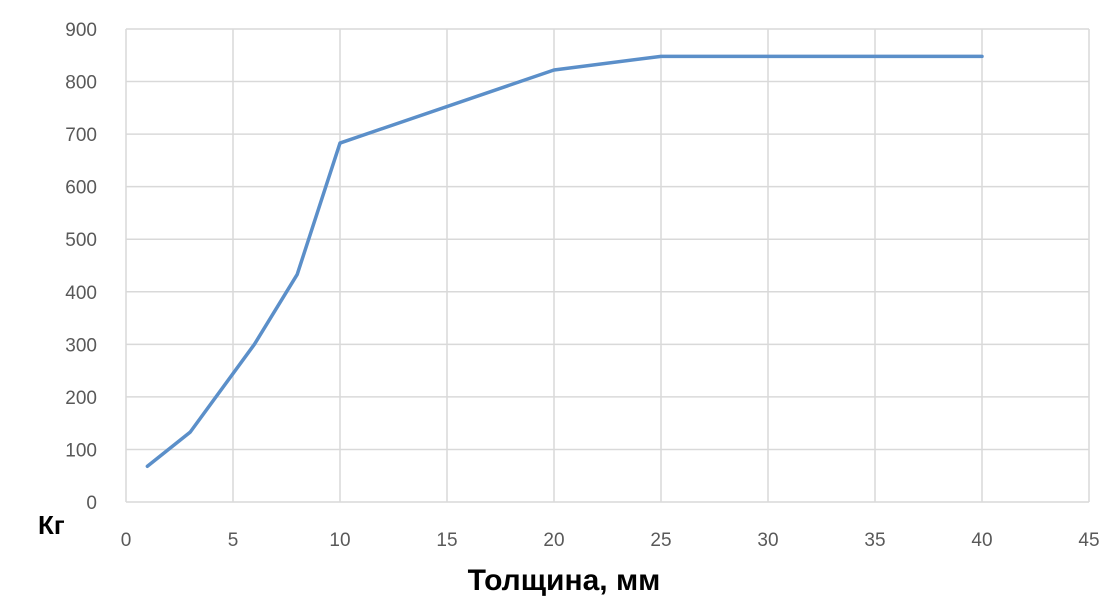 This screenshot has height=603, width=1103. I want to click on x-tick-label: 5, so click(233, 540).